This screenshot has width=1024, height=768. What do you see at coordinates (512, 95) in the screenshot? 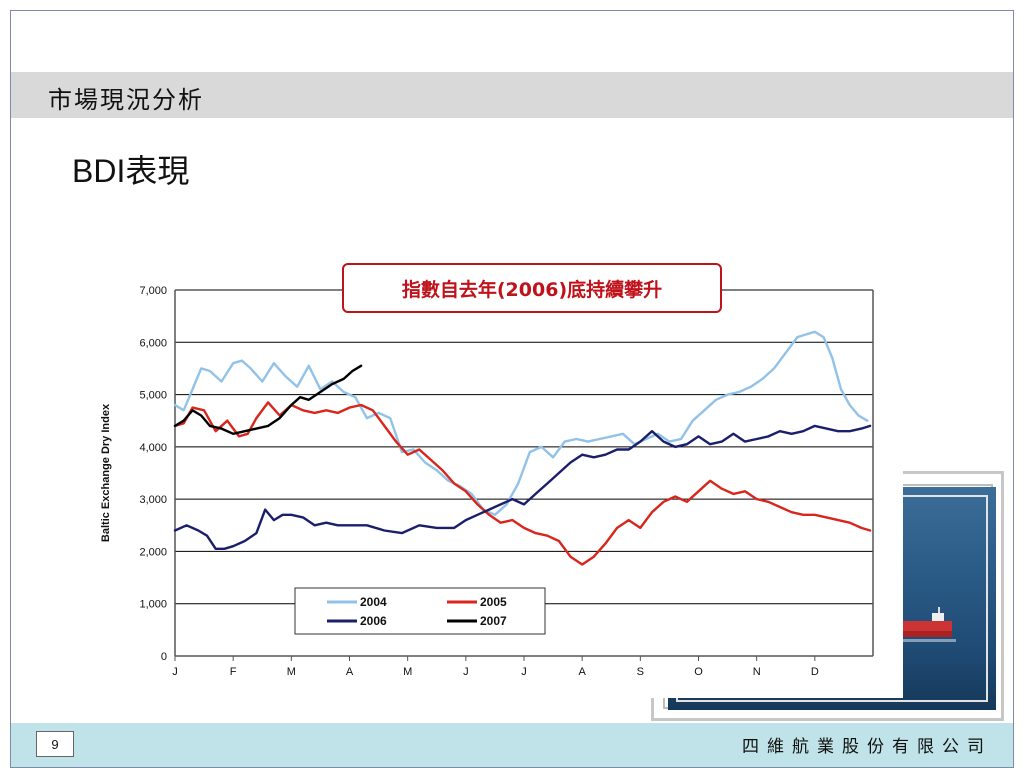
I see `title-band` at bounding box center [512, 95].